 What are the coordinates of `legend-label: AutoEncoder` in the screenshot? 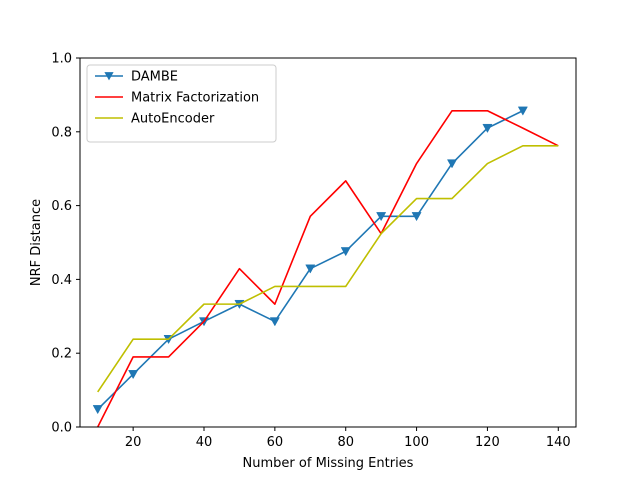 It's located at (173, 119).